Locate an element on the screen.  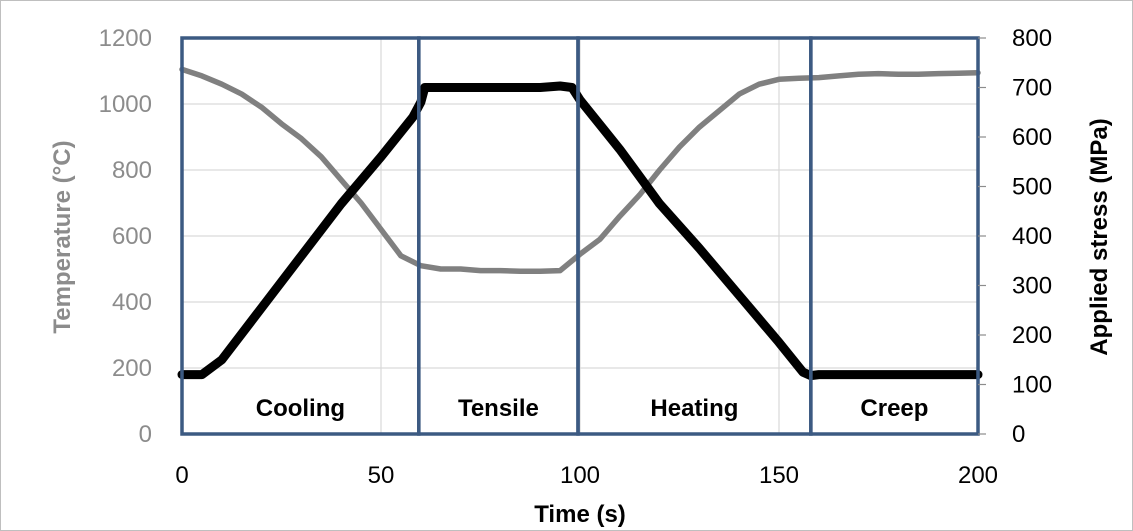
y-right-tick-label: 500 is located at coordinates (1032, 187).